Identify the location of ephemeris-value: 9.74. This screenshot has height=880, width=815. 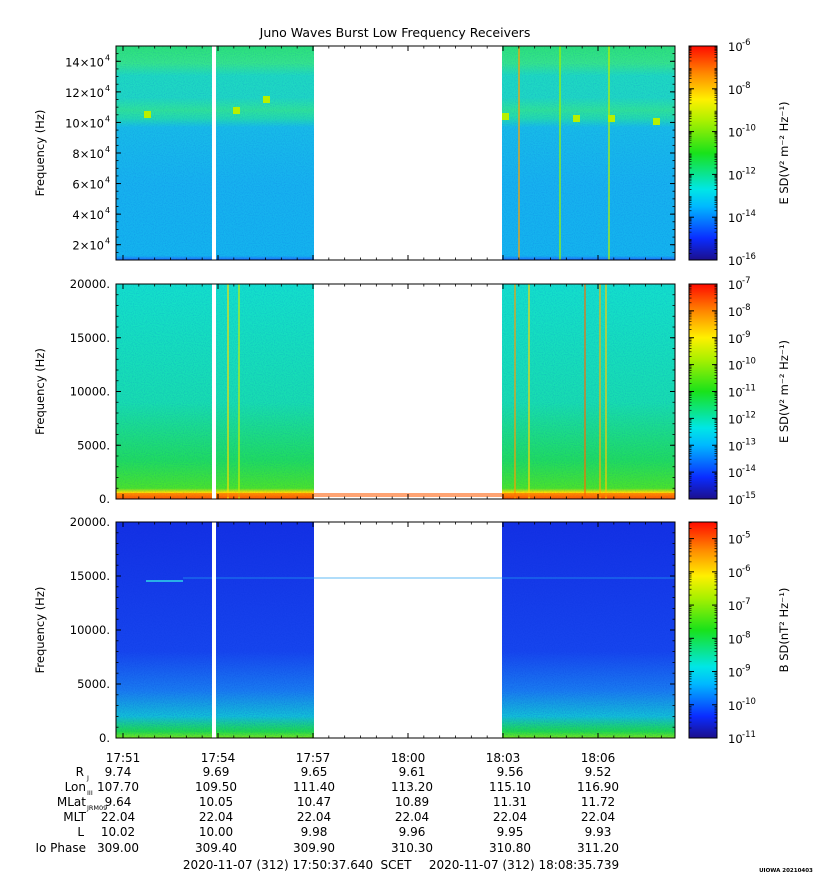
(118, 772).